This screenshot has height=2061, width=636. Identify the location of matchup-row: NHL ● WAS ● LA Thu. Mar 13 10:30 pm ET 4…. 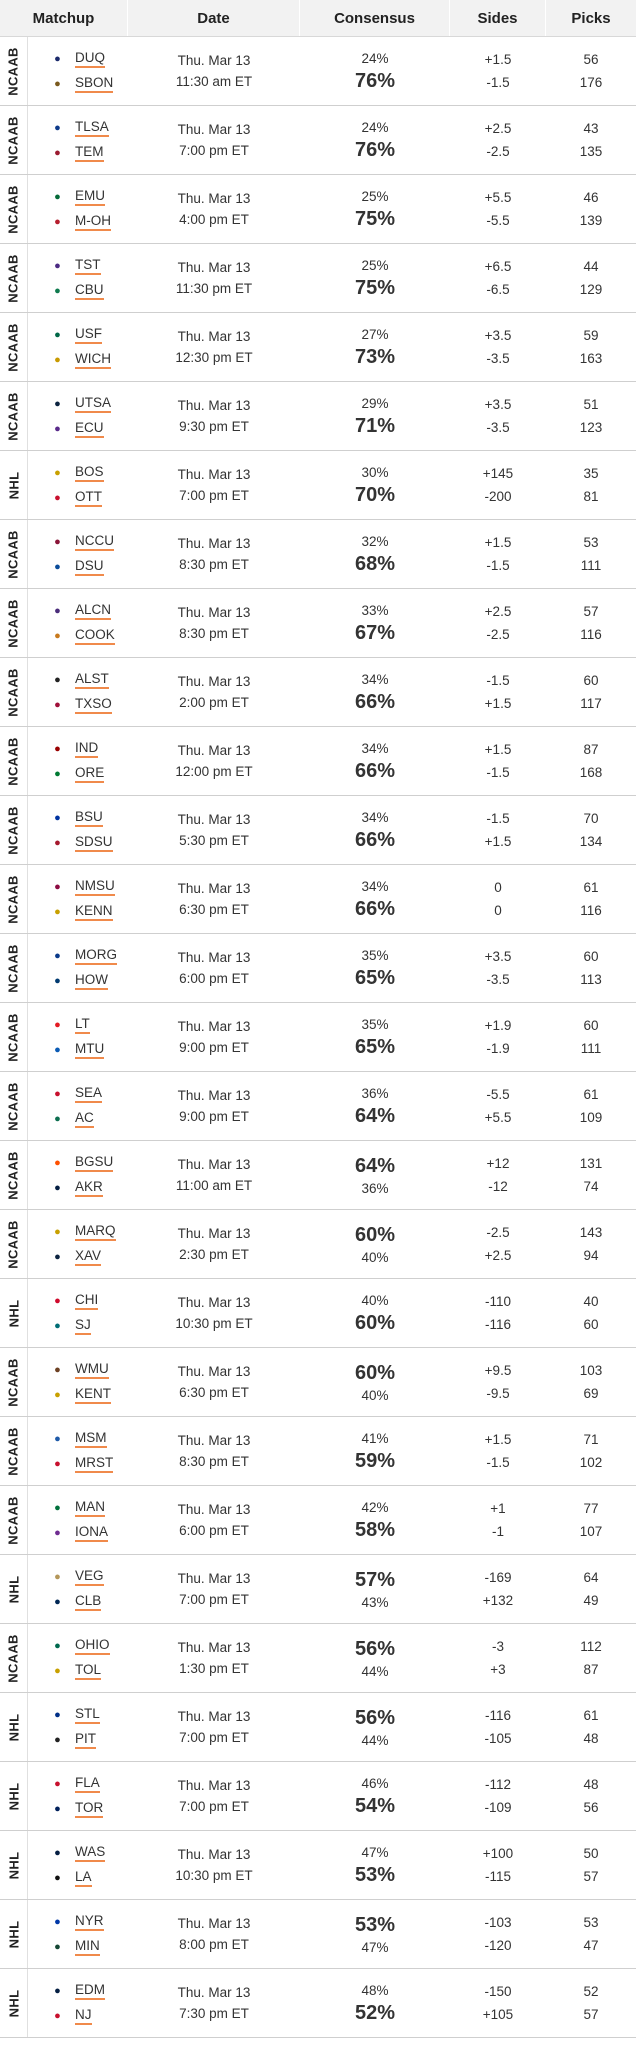
(318, 1865).